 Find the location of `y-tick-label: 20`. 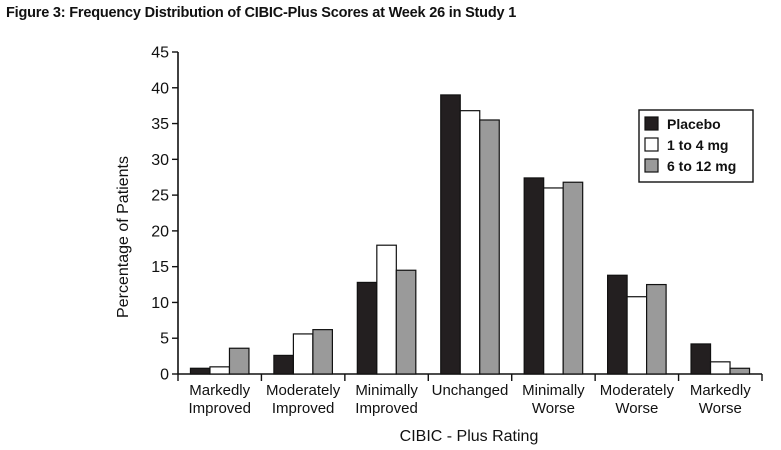

y-tick-label: 20 is located at coordinates (160, 231).